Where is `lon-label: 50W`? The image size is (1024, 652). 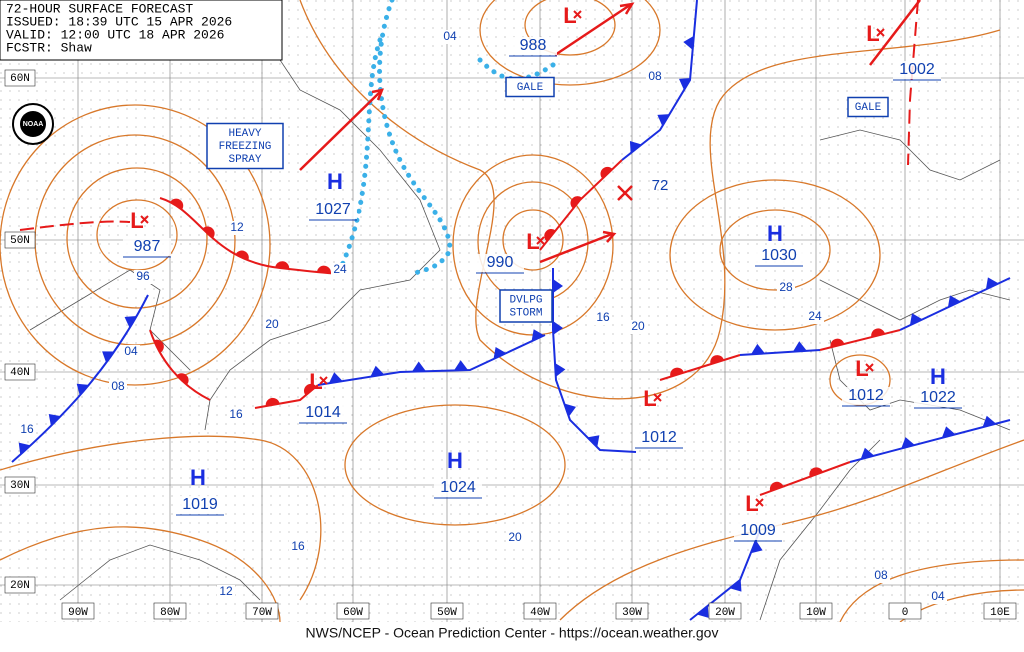
lon-label: 50W is located at coordinates (447, 613).